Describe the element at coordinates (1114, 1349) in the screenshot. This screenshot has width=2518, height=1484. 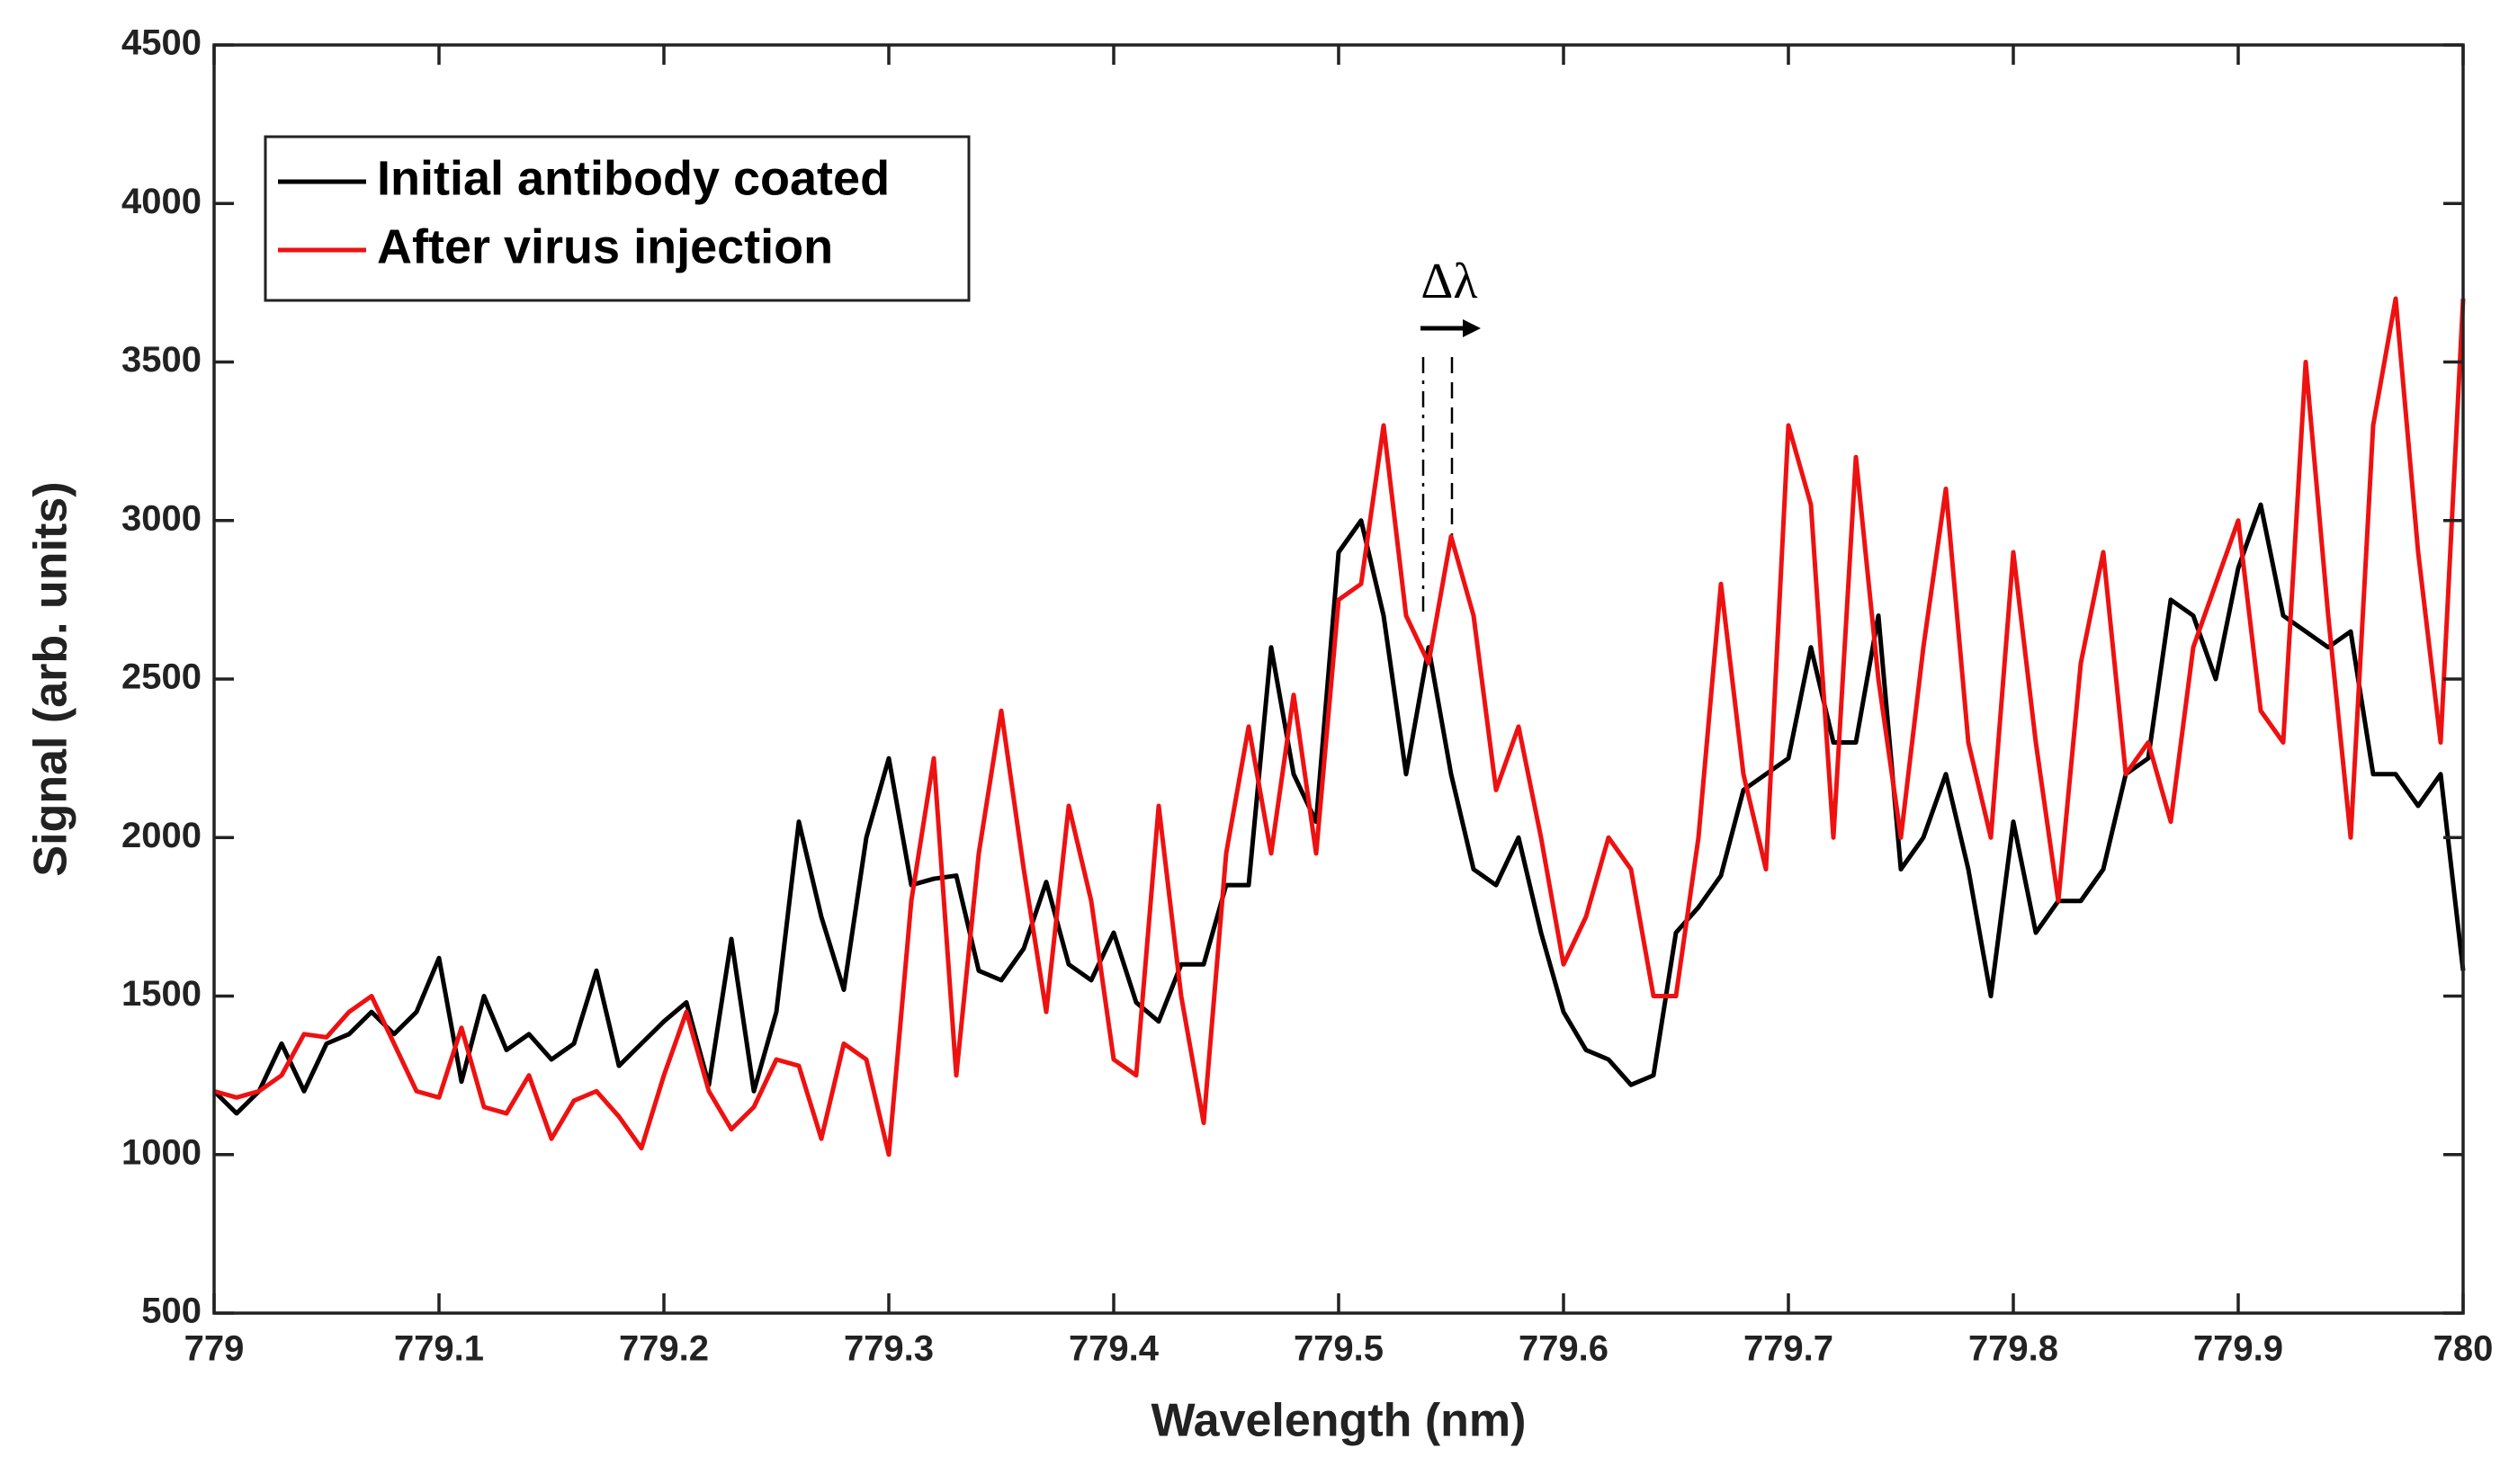
I see `x-tick-label: 779.4` at that location.